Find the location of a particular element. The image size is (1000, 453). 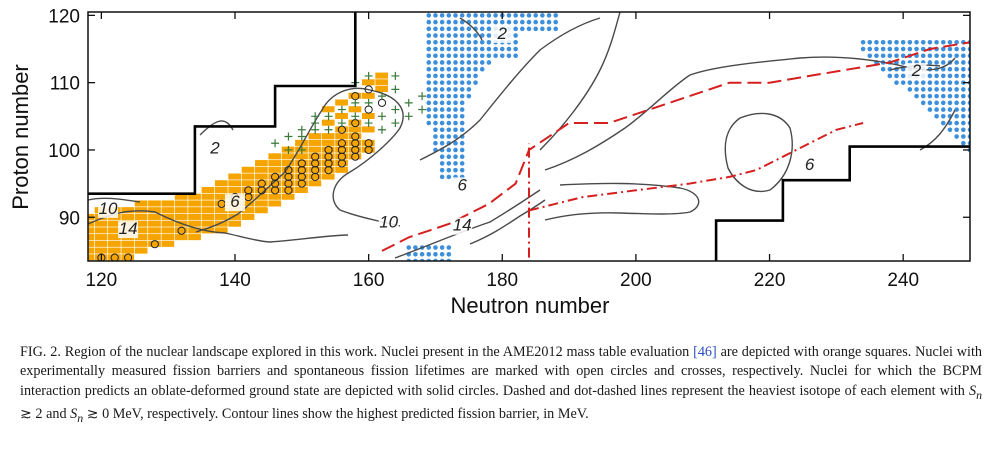

contour-label: 2 is located at coordinates (502, 33).